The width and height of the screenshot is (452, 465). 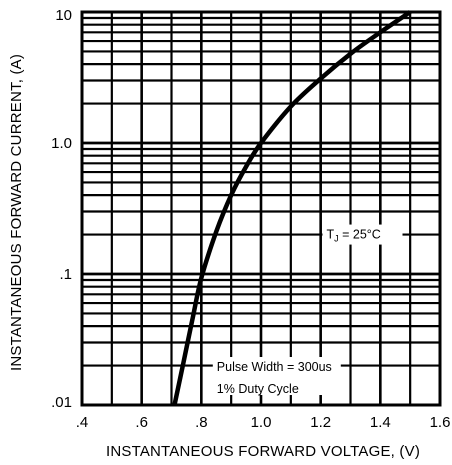 I want to click on x-tick-label: .8, so click(x=201, y=422).